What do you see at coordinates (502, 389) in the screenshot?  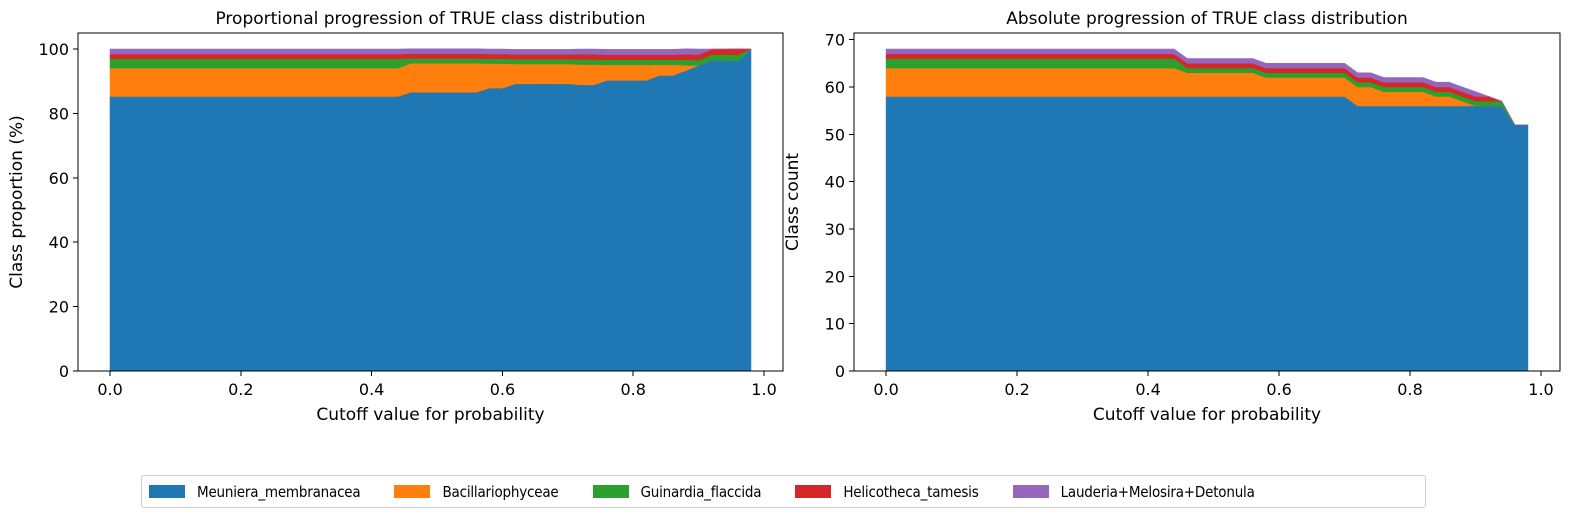 I see `proportional-x-tick-label: 0.6` at bounding box center [502, 389].